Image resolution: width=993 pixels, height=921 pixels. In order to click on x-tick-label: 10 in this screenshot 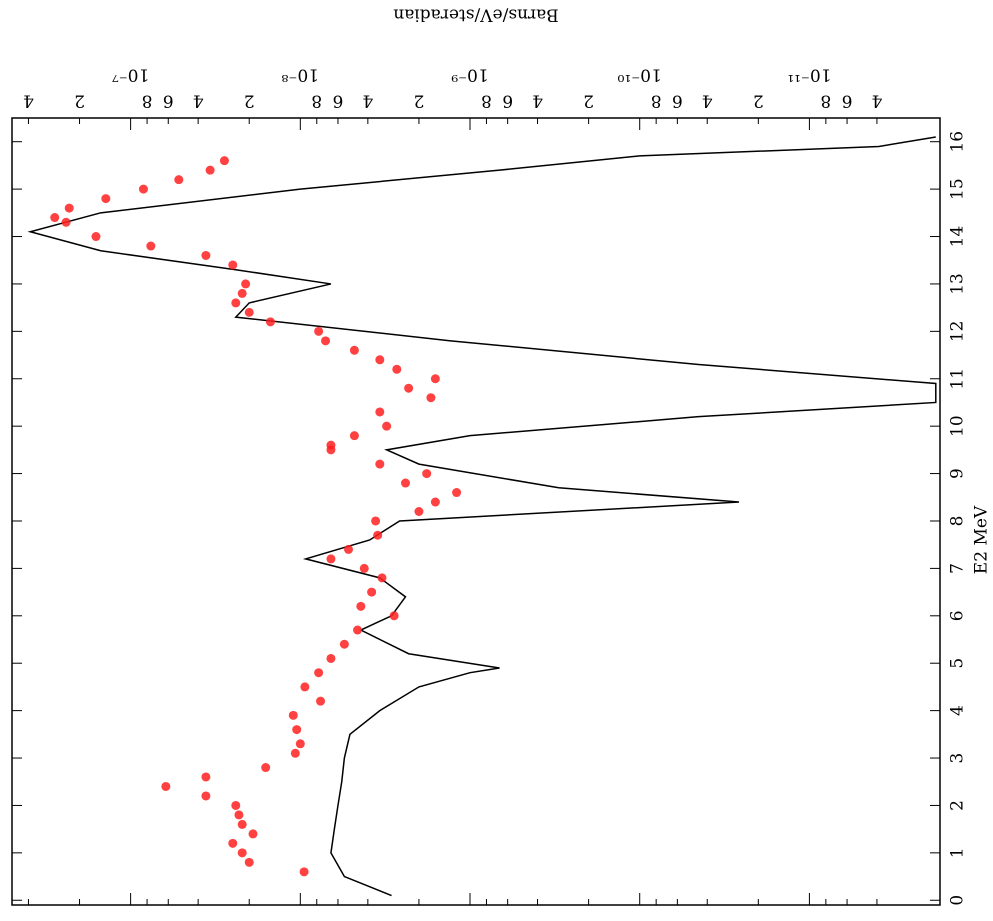, I will do `click(958, 426)`.